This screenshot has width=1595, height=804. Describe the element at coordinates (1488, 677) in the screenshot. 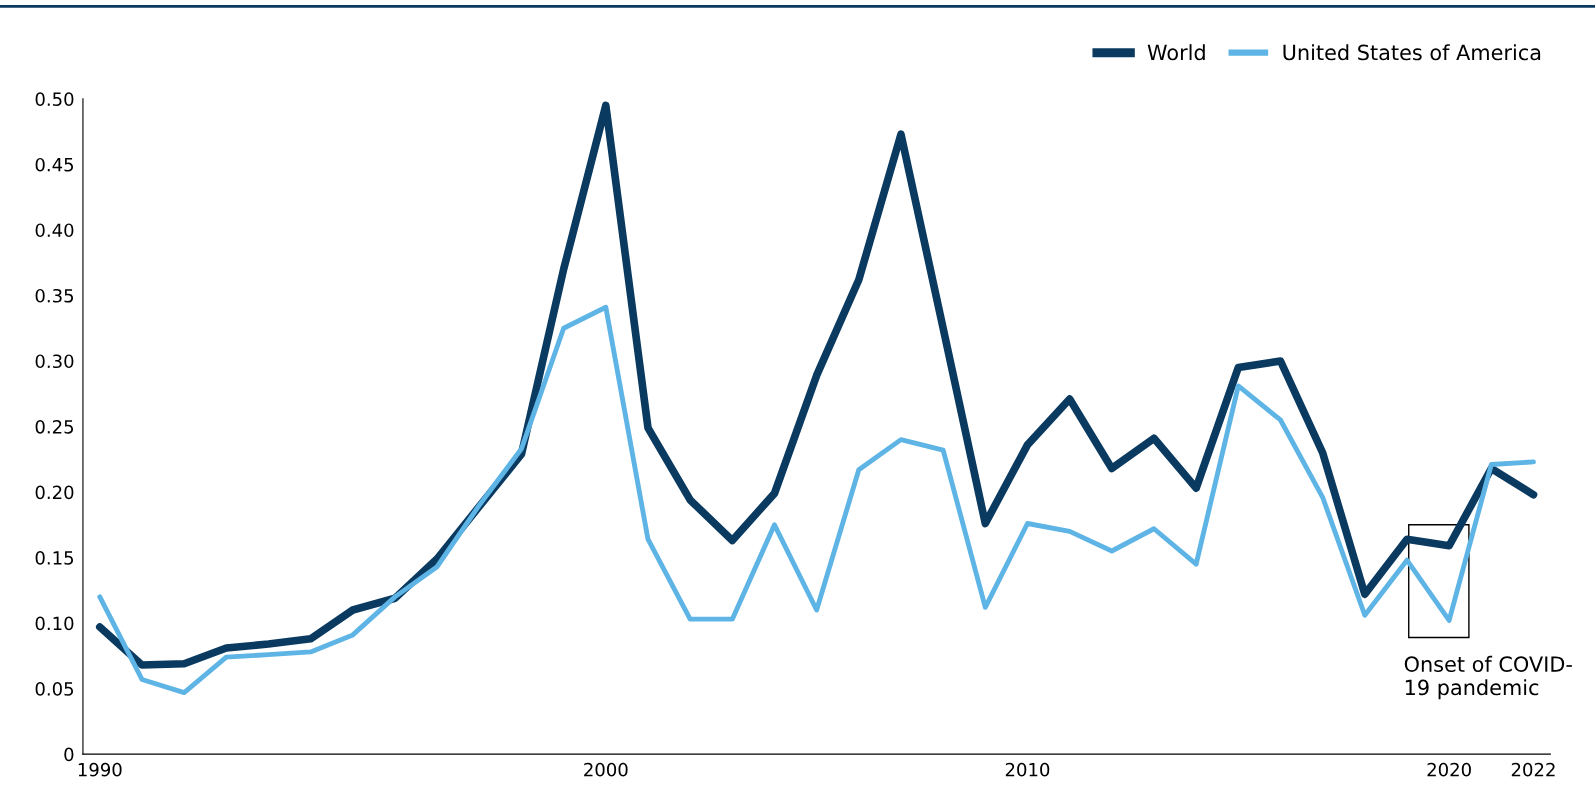

I see `annotation: Onset of COVID- 19 pandemic` at that location.